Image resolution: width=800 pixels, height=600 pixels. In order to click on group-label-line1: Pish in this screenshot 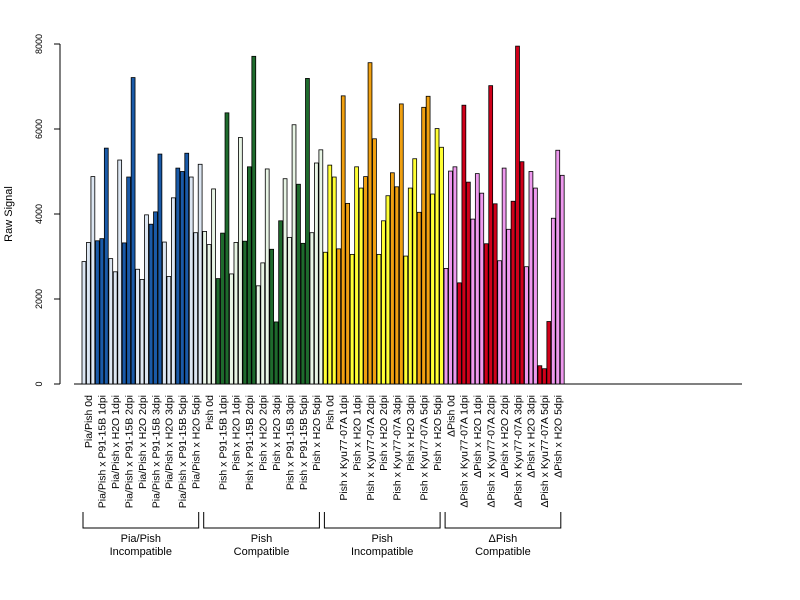, I will do `click(381, 539)`.